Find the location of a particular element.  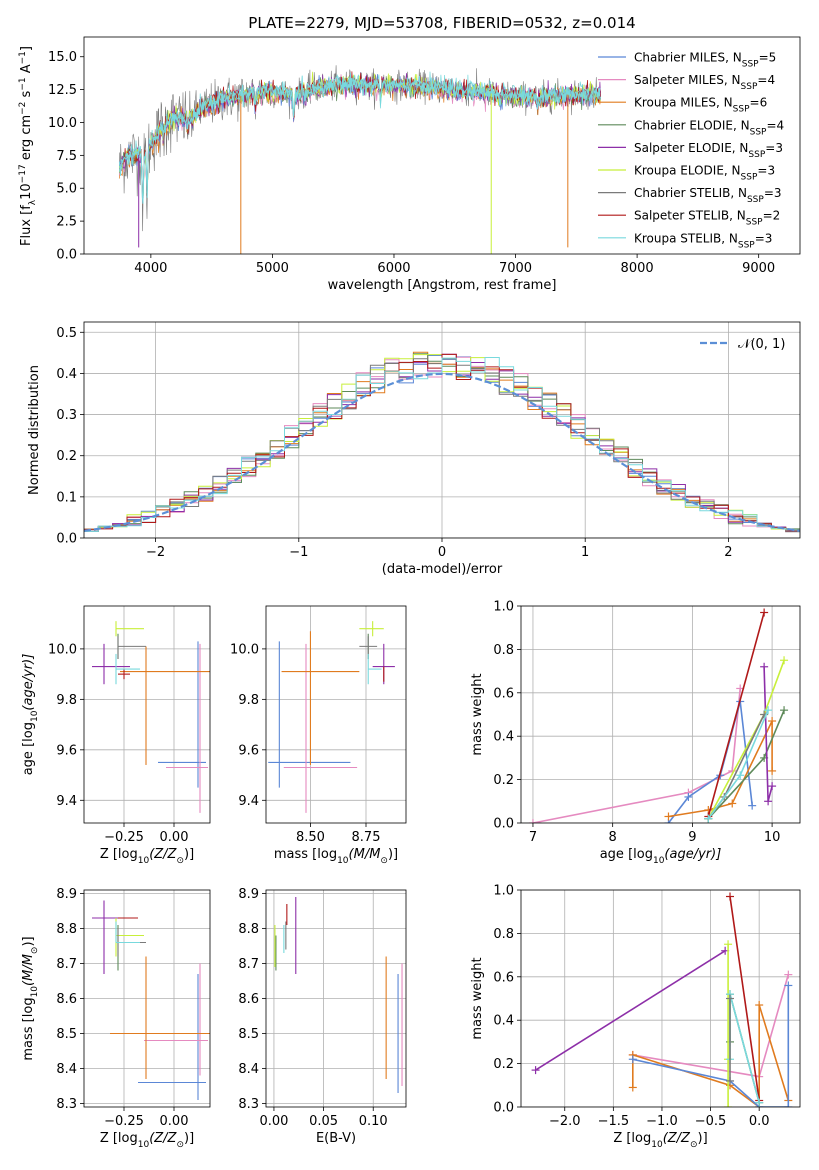

x-tick-label: 7000 is located at coordinates (515, 268).